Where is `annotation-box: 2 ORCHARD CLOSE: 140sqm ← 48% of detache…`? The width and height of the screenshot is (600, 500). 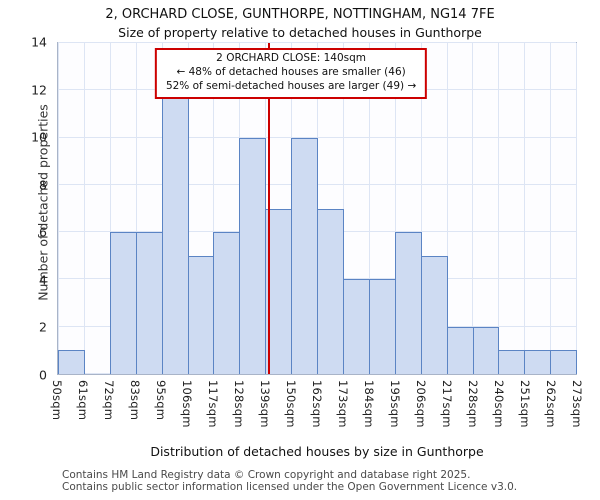
annotation-box: 2 ORCHARD CLOSE: 140sqm ← 48% of detache… is located at coordinates (291, 73).